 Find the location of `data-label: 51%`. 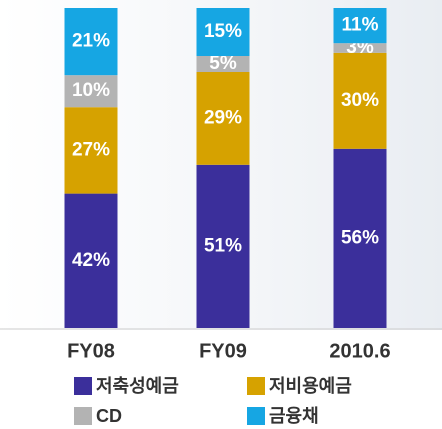

data-label: 51% is located at coordinates (223, 245).